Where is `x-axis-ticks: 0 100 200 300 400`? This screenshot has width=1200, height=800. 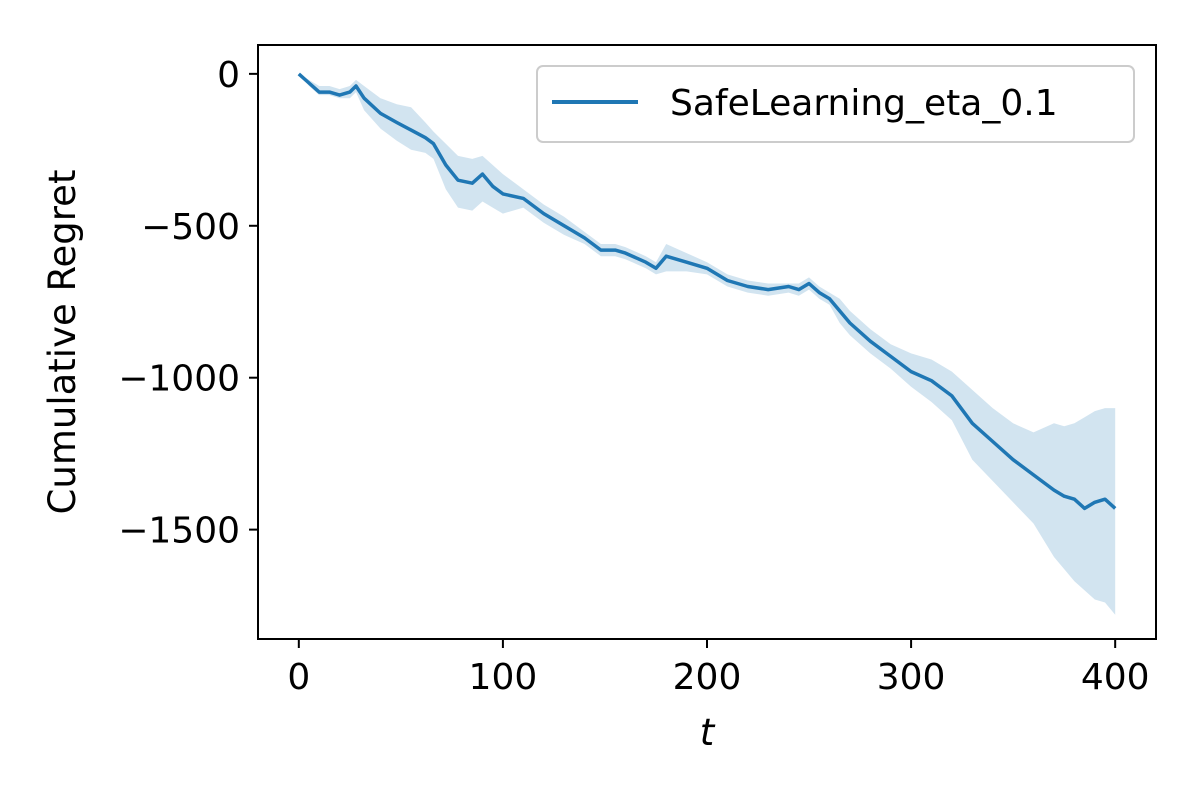
x-axis-ticks: 0 100 200 300 400 is located at coordinates (718, 668).